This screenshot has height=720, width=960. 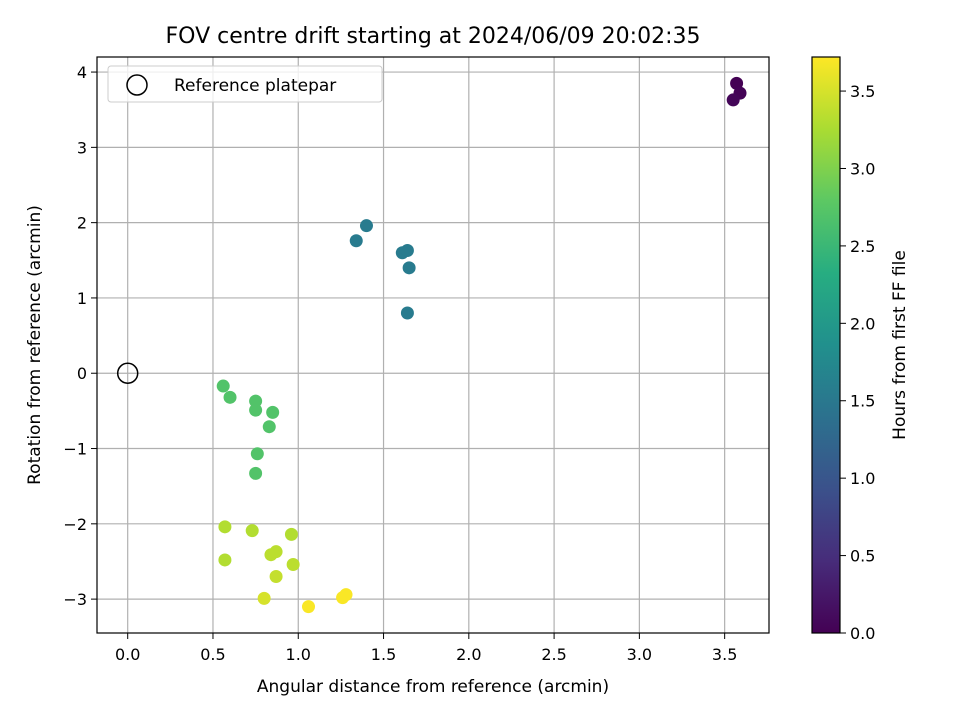 I want to click on reference-point-marker, so click(x=127, y=373).